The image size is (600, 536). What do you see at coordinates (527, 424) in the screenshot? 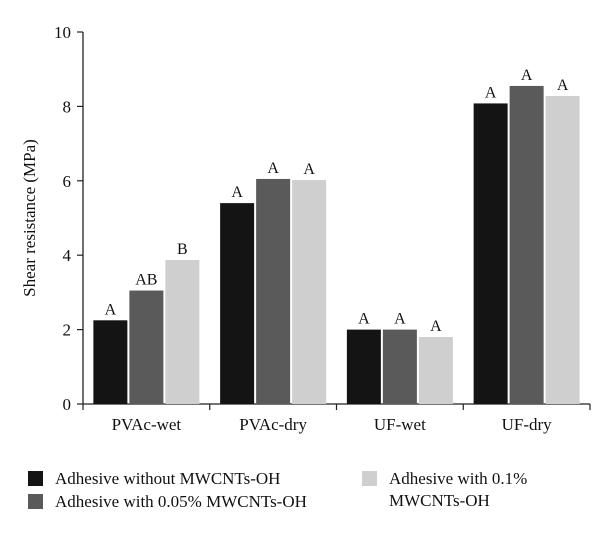
I see `x-tick-label: UF-dry` at bounding box center [527, 424].